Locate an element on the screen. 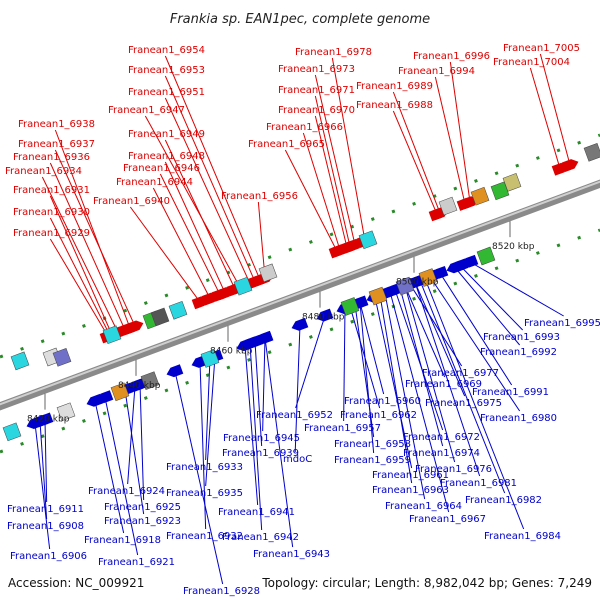 The image size is (600, 600). gene-label-forward: Franean1_6994 is located at coordinates (436, 71).